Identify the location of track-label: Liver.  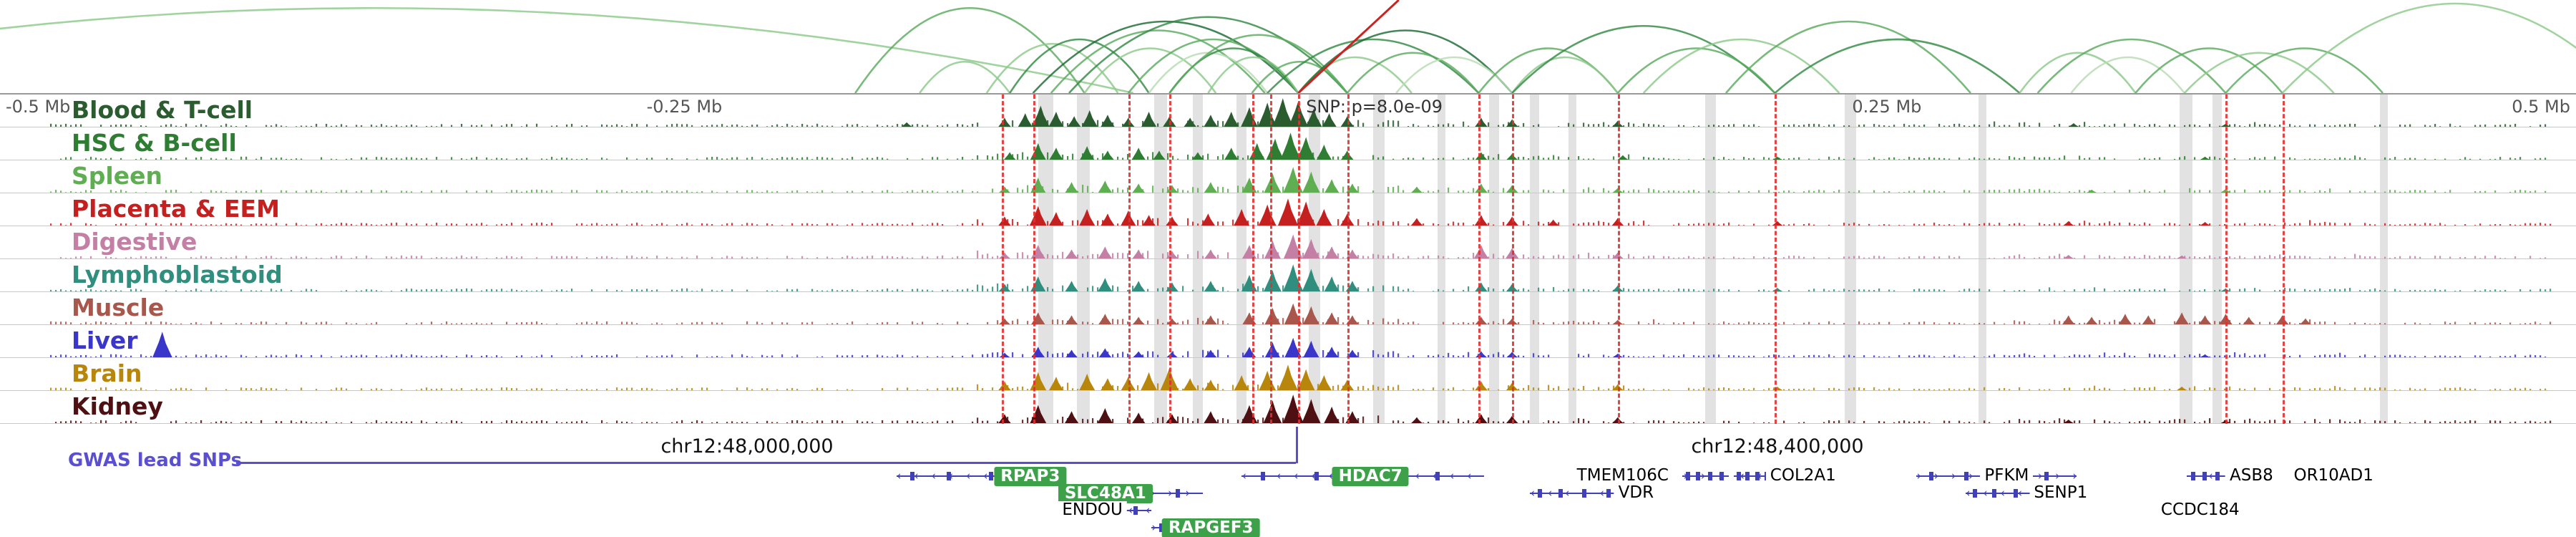
(105, 340).